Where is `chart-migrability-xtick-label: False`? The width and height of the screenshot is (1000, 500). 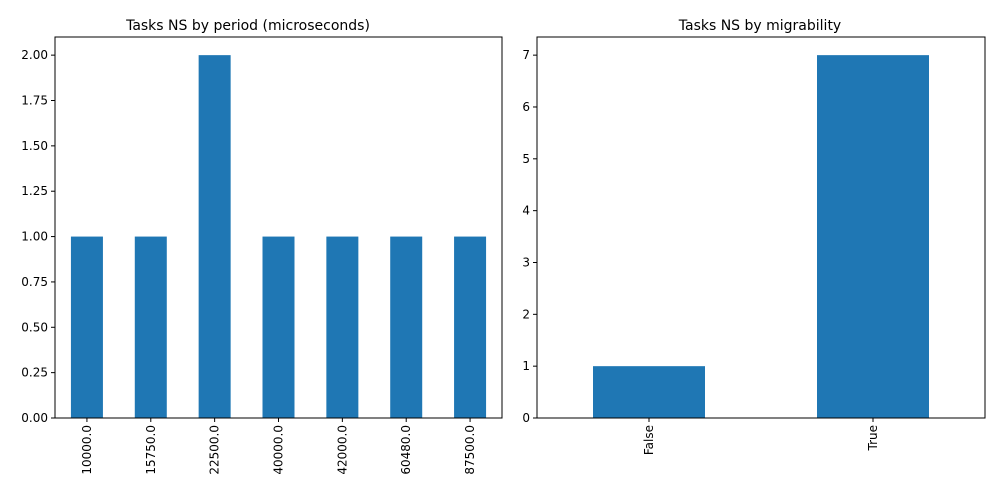 chart-migrability-xtick-label: False is located at coordinates (649, 440).